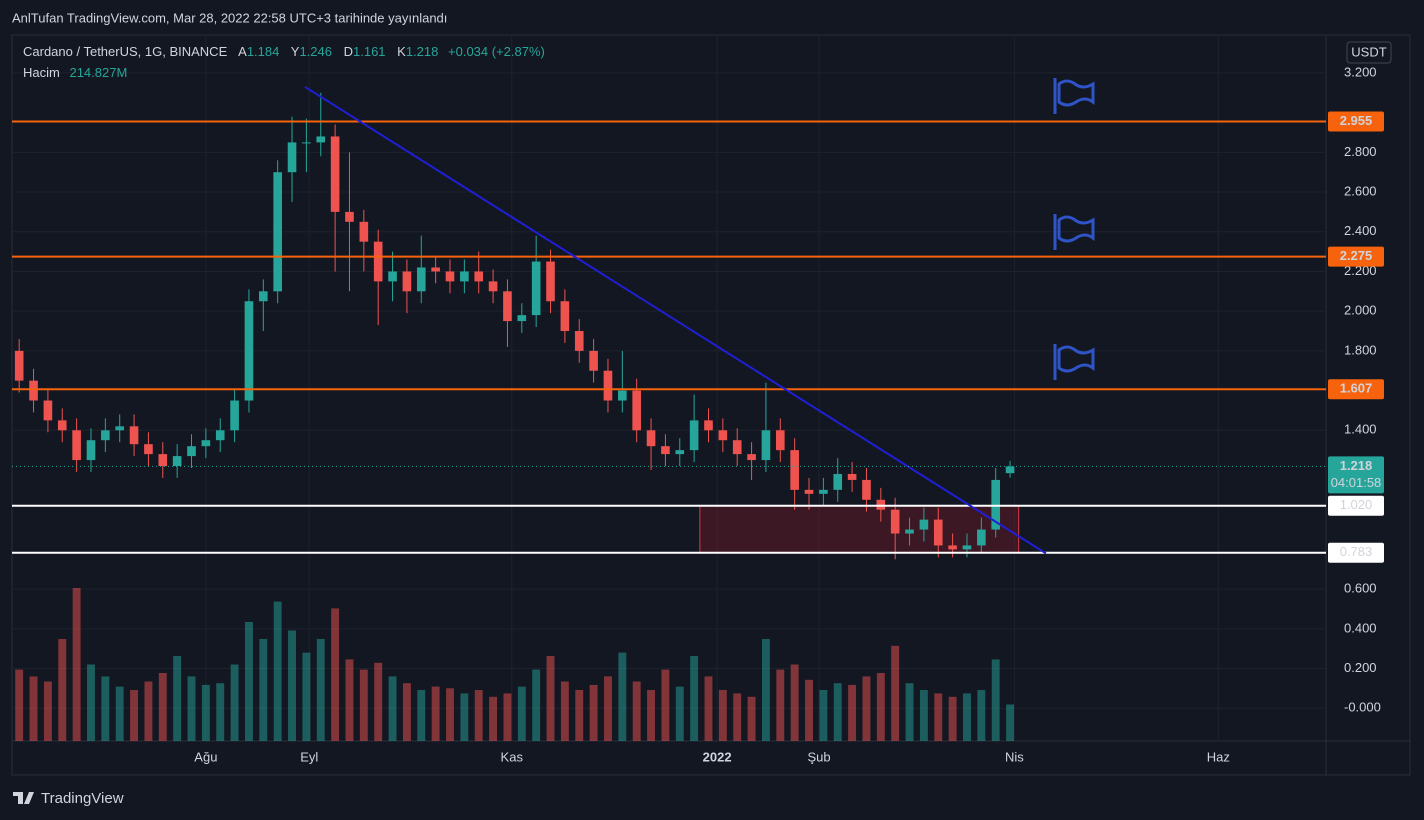  Describe the element at coordinates (82, 798) in the screenshot. I see `brand: TradingView` at that location.